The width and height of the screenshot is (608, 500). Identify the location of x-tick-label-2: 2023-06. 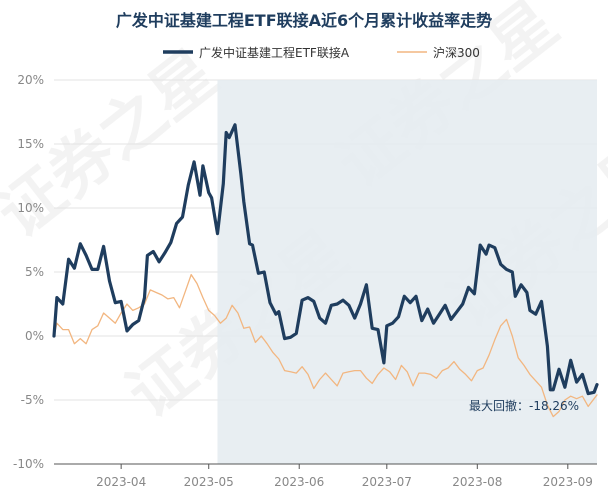
(299, 482).